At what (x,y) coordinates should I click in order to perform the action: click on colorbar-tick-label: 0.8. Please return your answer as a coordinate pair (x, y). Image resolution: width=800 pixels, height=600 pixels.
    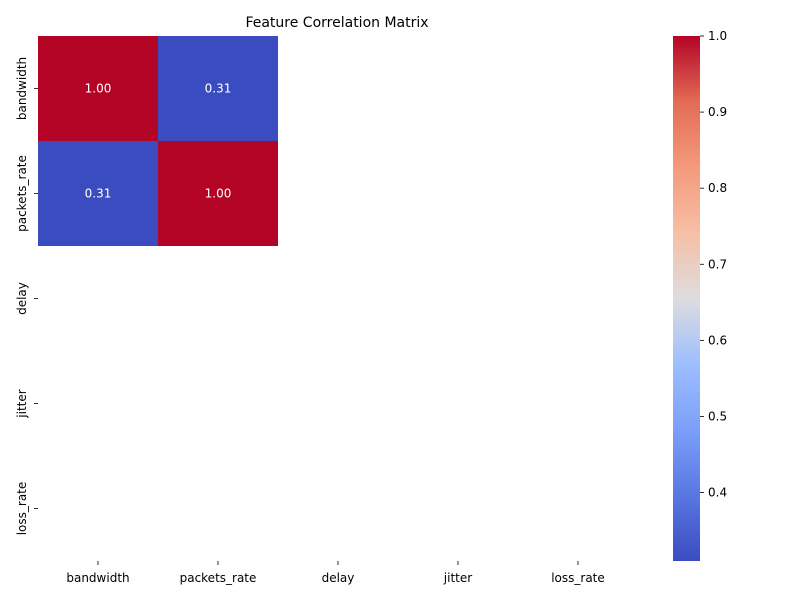
    Looking at the image, I should click on (717, 188).